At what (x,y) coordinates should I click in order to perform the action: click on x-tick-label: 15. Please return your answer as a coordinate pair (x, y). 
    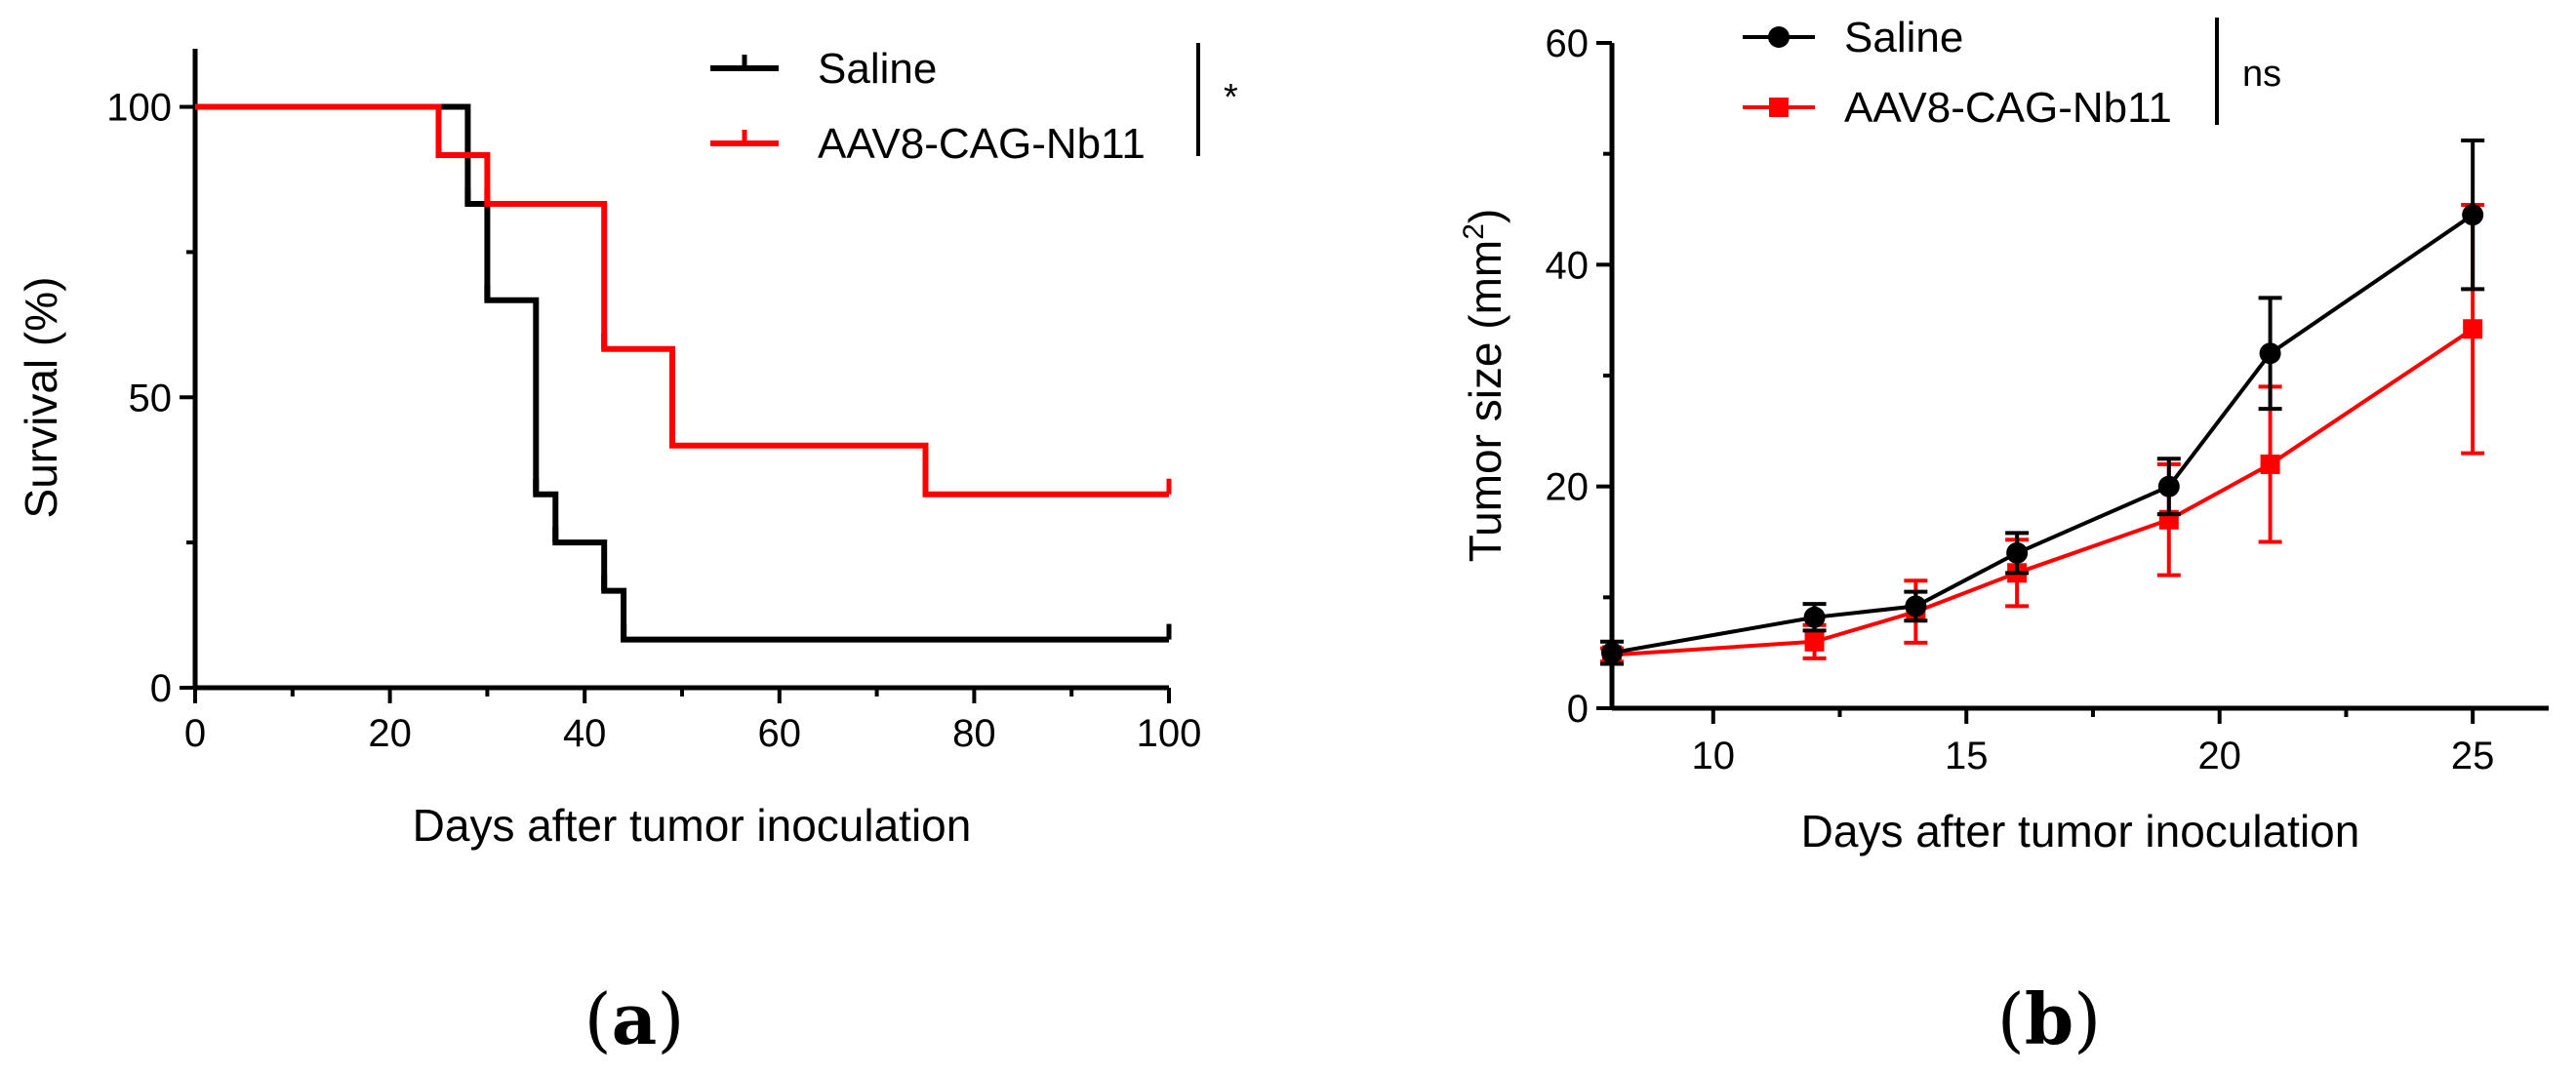
    Looking at the image, I should click on (1967, 756).